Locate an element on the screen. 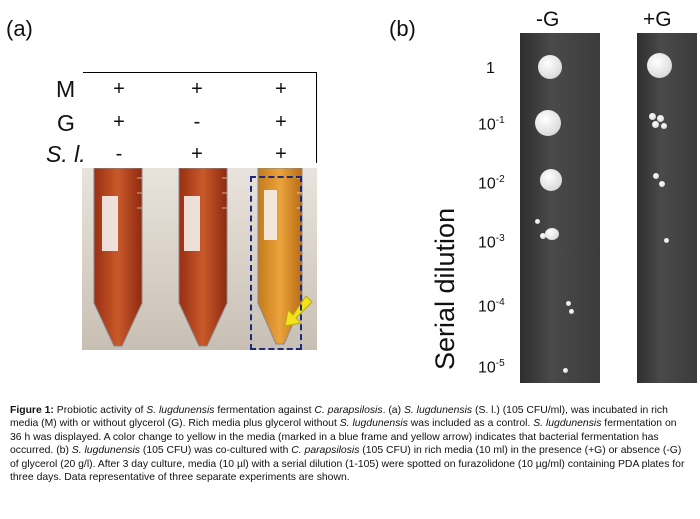 Image resolution: width=700 pixels, height=519 pixels. condition-table-frame is located at coordinates (200, 117).